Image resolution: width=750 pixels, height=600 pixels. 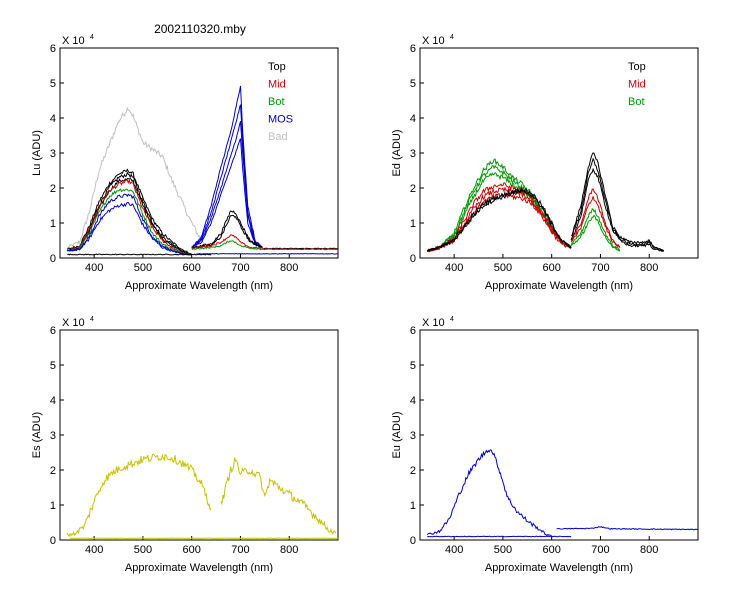 I want to click on legend-entry: MOS, so click(x=280, y=120).